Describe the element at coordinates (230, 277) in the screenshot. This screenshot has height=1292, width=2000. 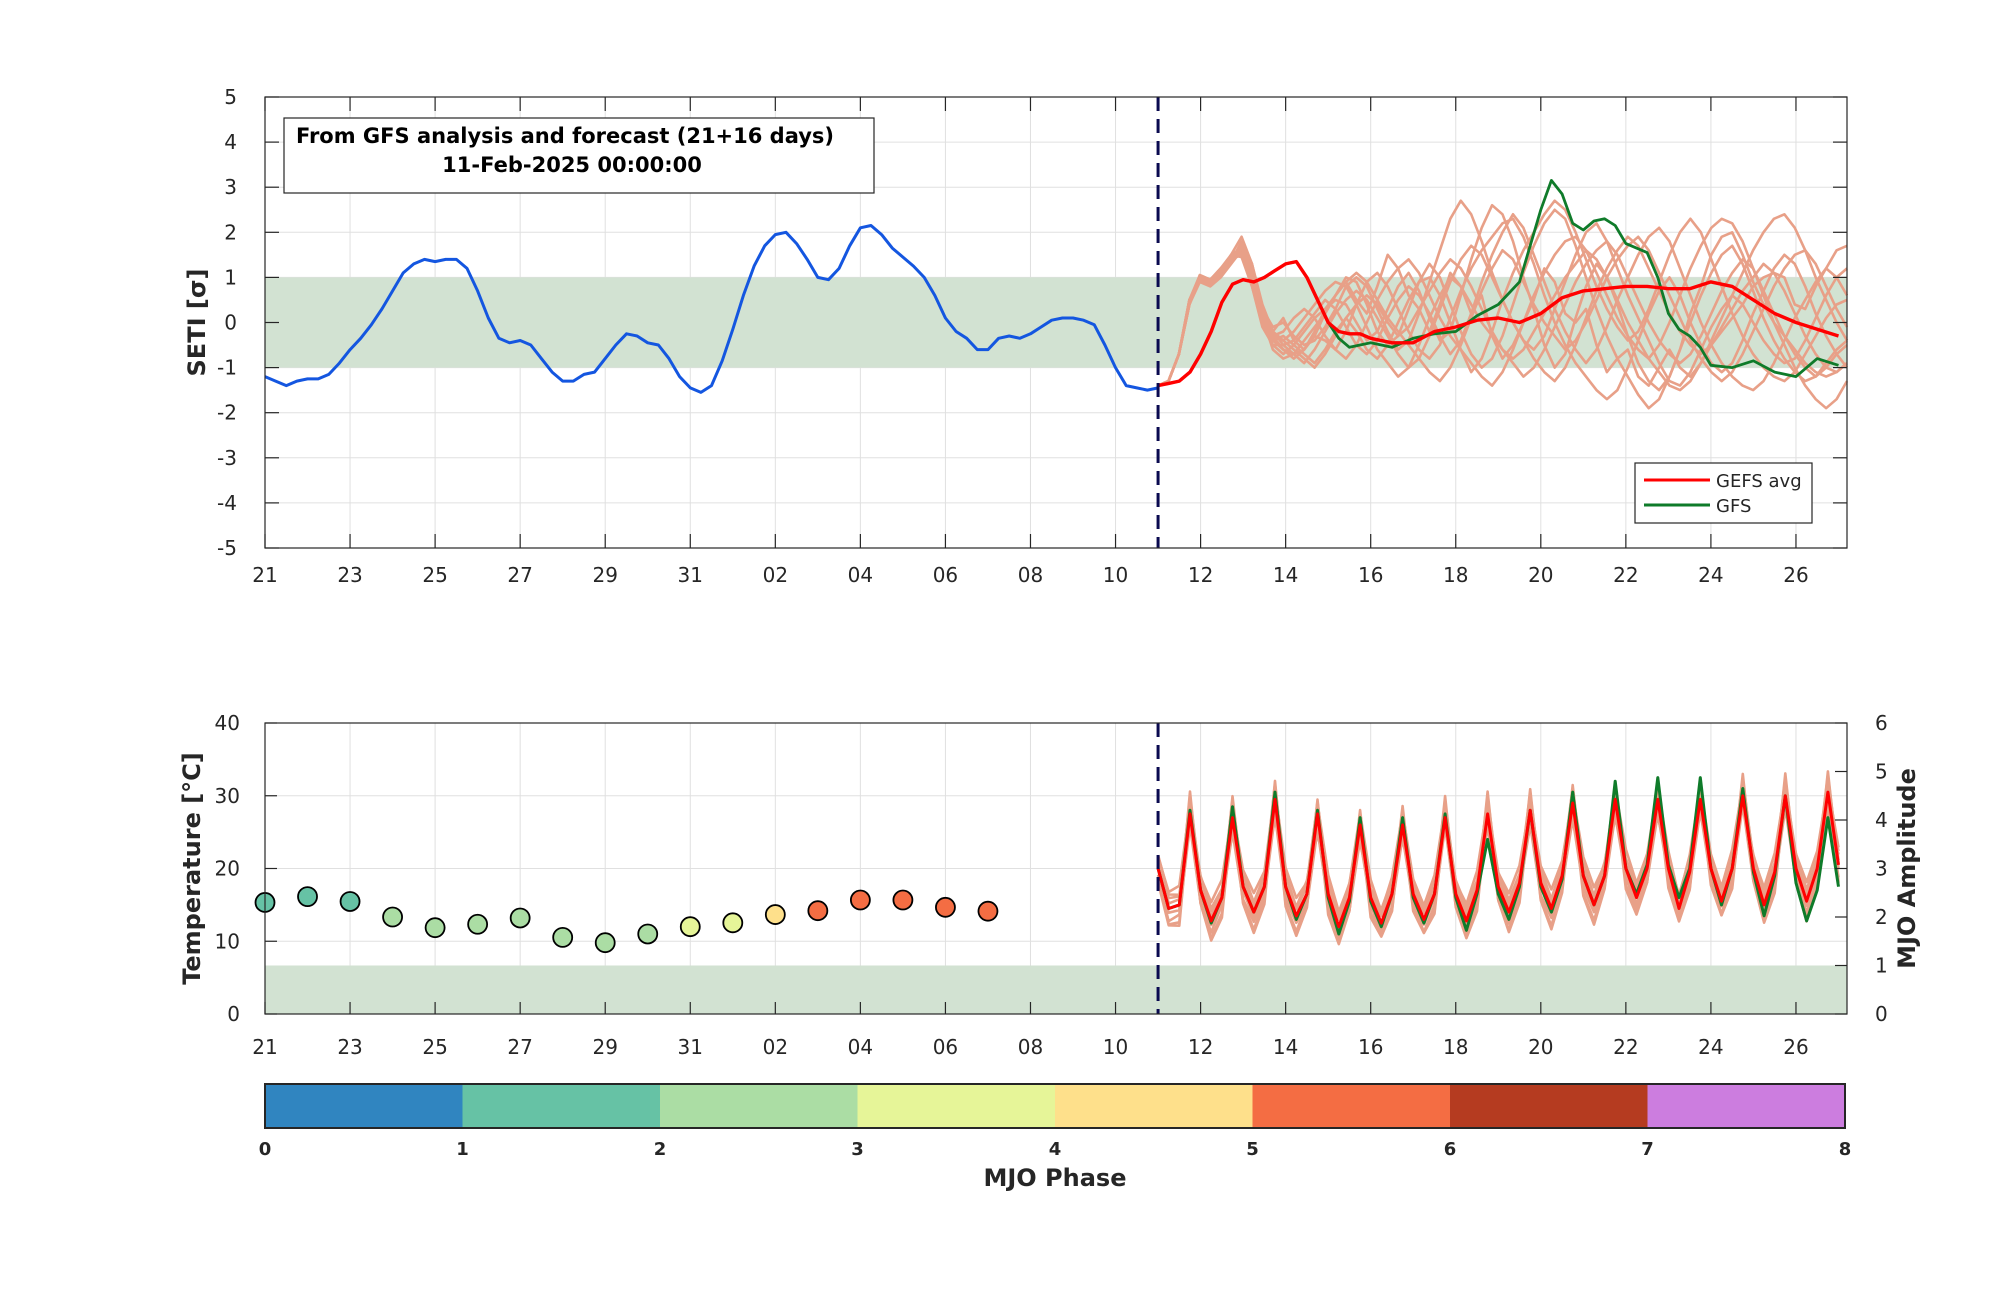
I see `seti-ytick-label: 1` at that location.